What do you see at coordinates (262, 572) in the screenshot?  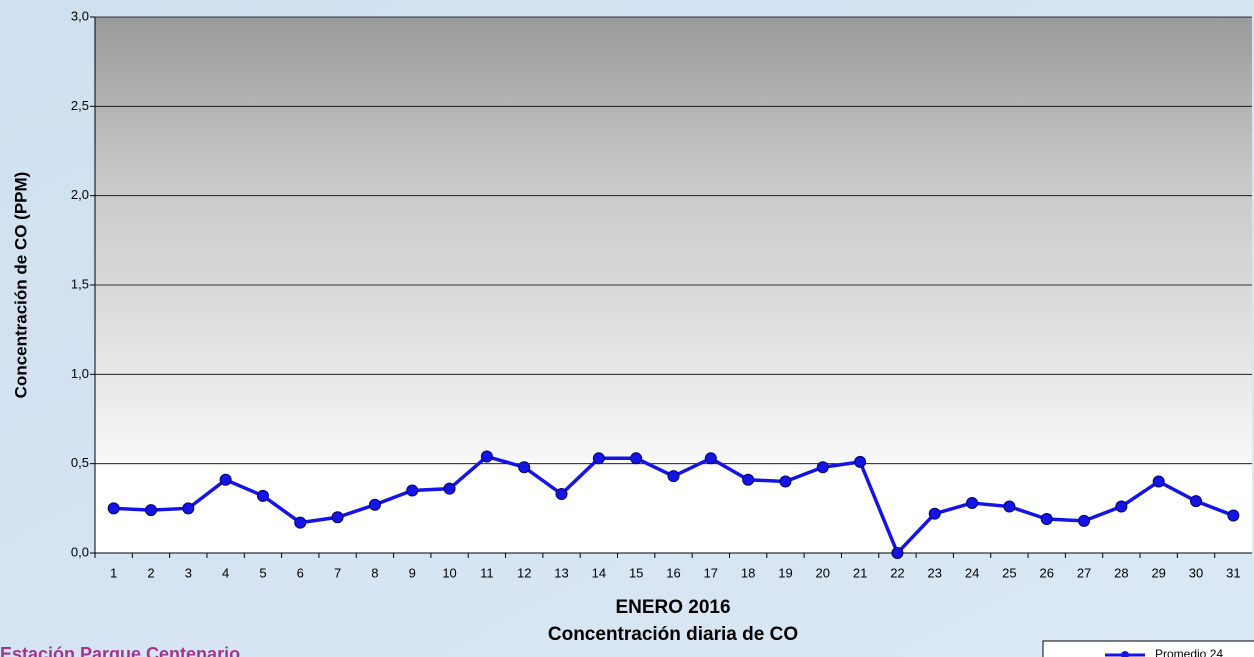 I see `x-tick-label: 5` at bounding box center [262, 572].